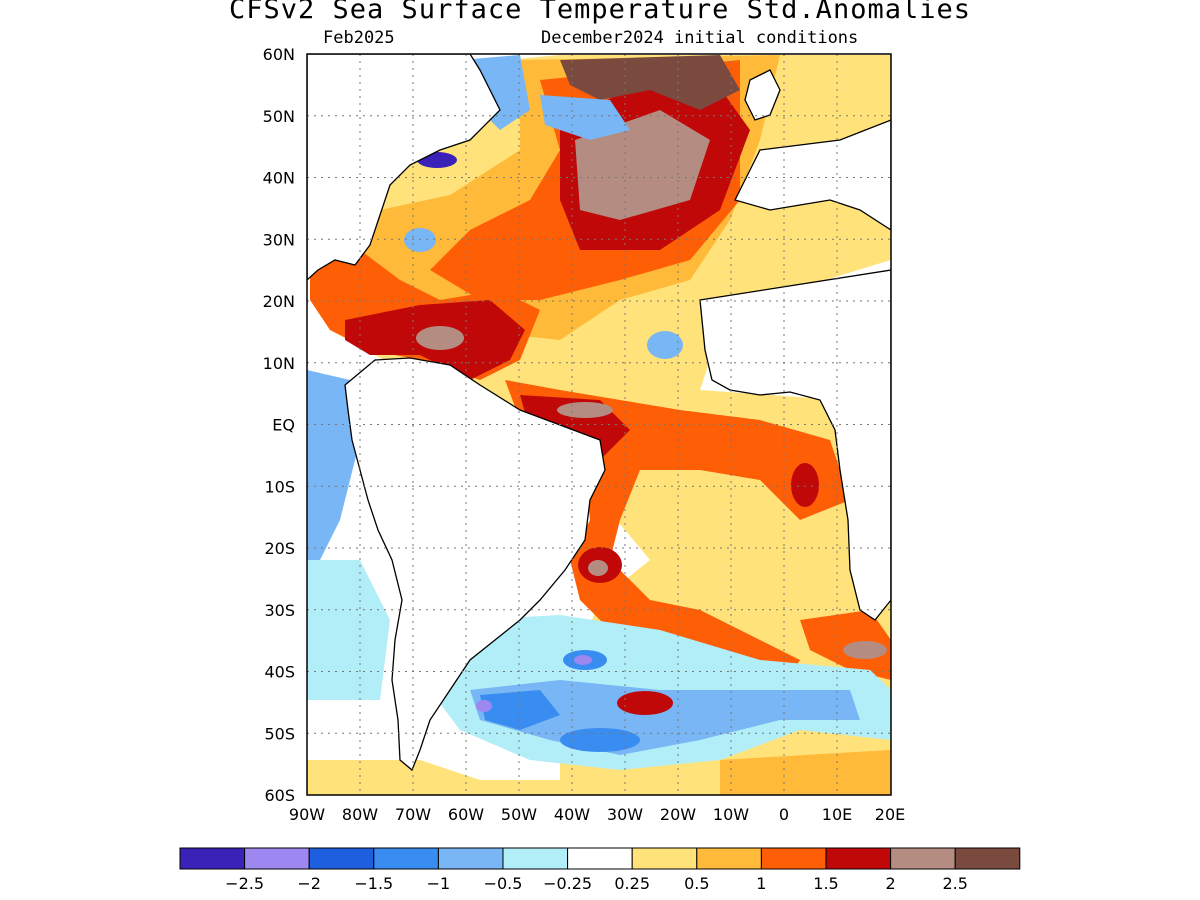 This screenshot has height=900, width=1200. I want to click on warm-area-sw-africa, so click(845, 645).